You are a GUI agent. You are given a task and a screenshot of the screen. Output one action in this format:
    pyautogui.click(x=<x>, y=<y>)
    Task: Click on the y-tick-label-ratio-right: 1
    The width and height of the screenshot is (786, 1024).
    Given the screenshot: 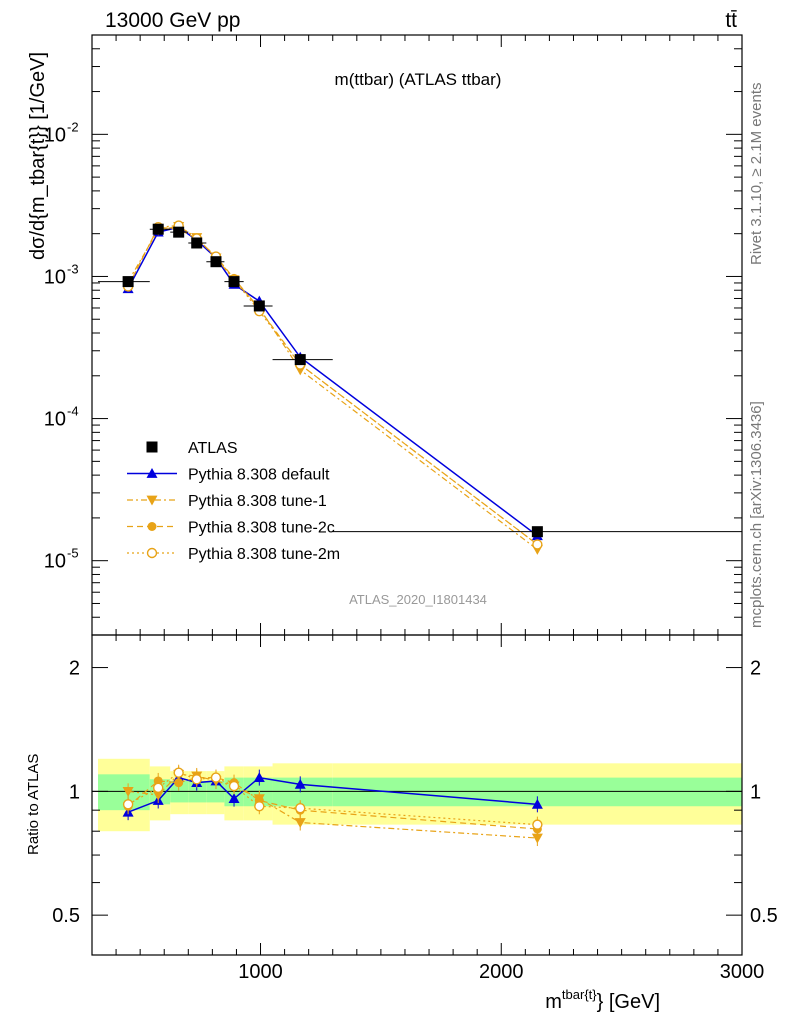 What is the action you would take?
    pyautogui.click(x=755, y=792)
    